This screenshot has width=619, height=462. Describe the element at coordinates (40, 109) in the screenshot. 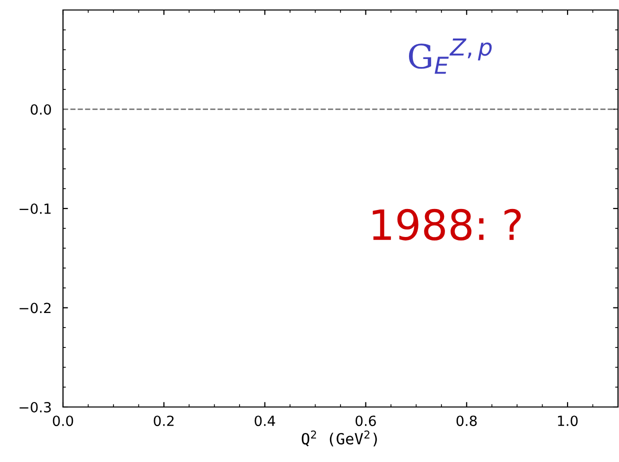

I see `y-tick-label: 0.0` at that location.